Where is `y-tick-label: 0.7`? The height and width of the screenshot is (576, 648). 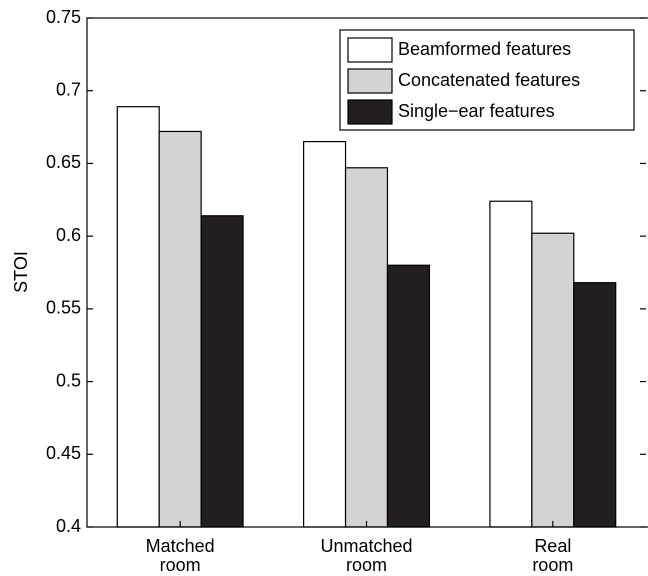 y-tick-label: 0.7 is located at coordinates (68, 89).